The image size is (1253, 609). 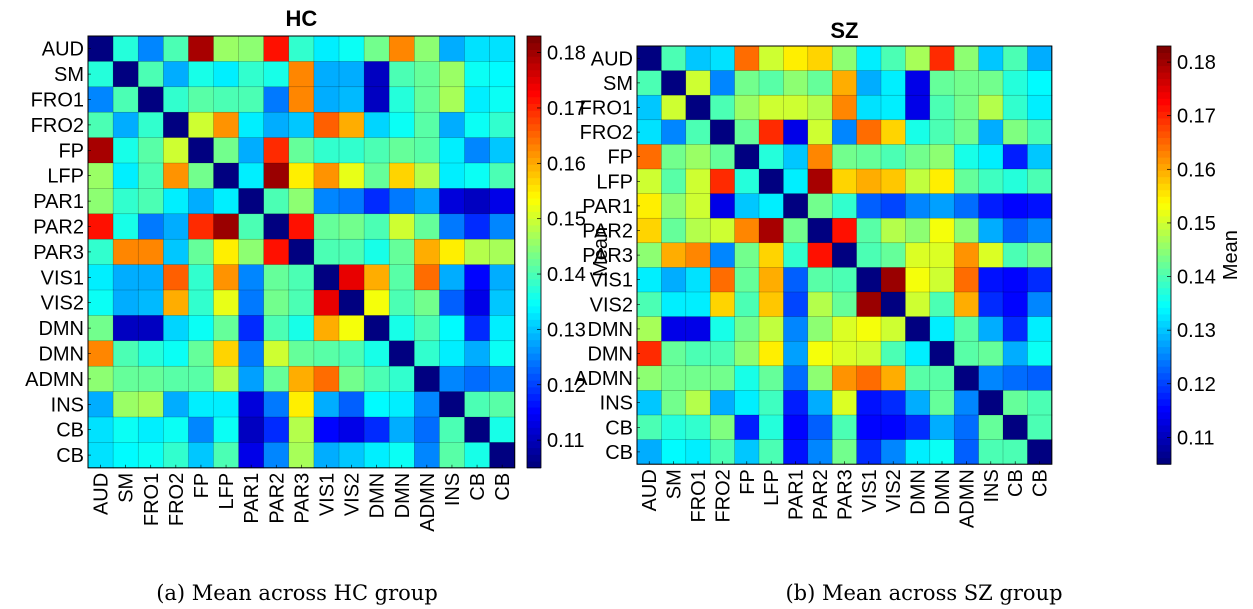 I want to click on x-tick-label: FRO2, so click(x=723, y=495).